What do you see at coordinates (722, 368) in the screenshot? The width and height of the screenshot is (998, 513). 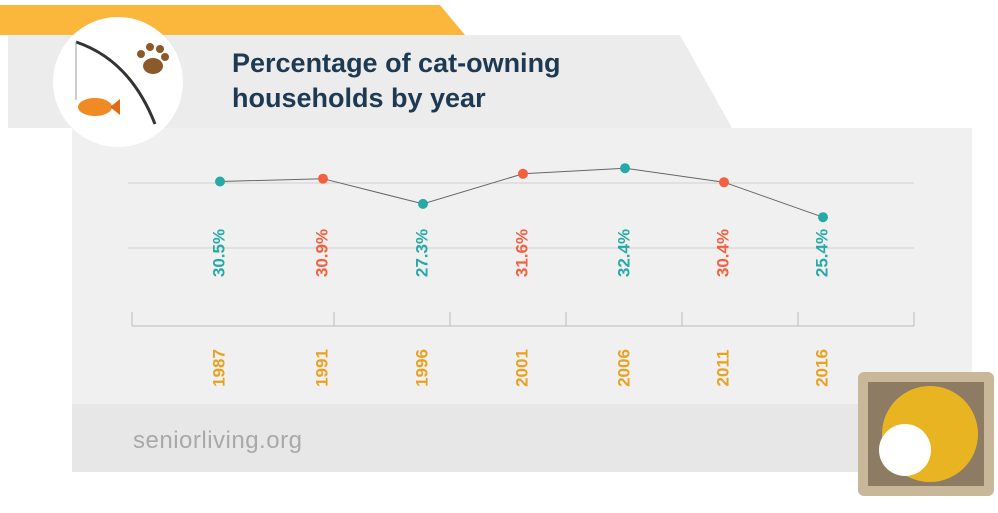 I see `x-tick-label: 2011` at bounding box center [722, 368].